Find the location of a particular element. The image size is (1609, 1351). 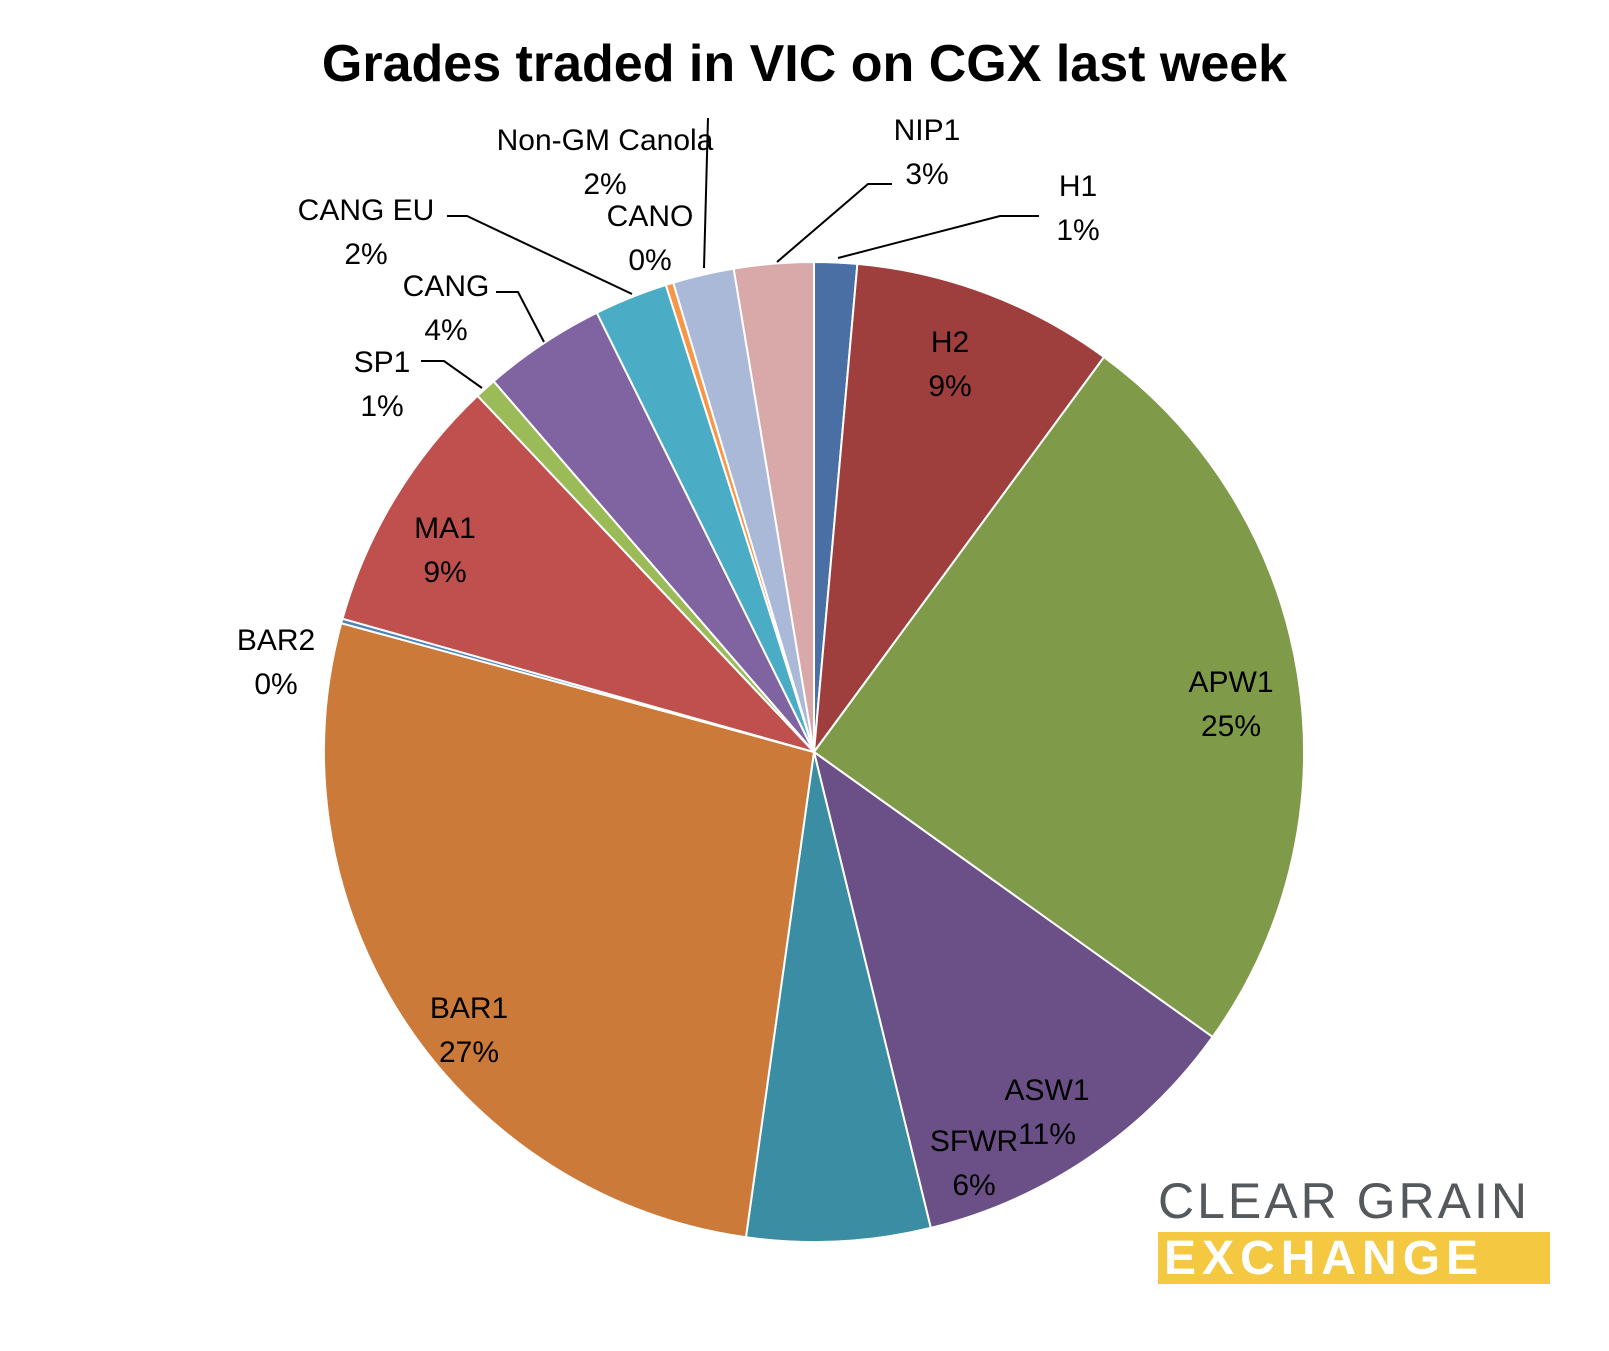

slice-percent-sfwr: 6% is located at coordinates (973, 1185).